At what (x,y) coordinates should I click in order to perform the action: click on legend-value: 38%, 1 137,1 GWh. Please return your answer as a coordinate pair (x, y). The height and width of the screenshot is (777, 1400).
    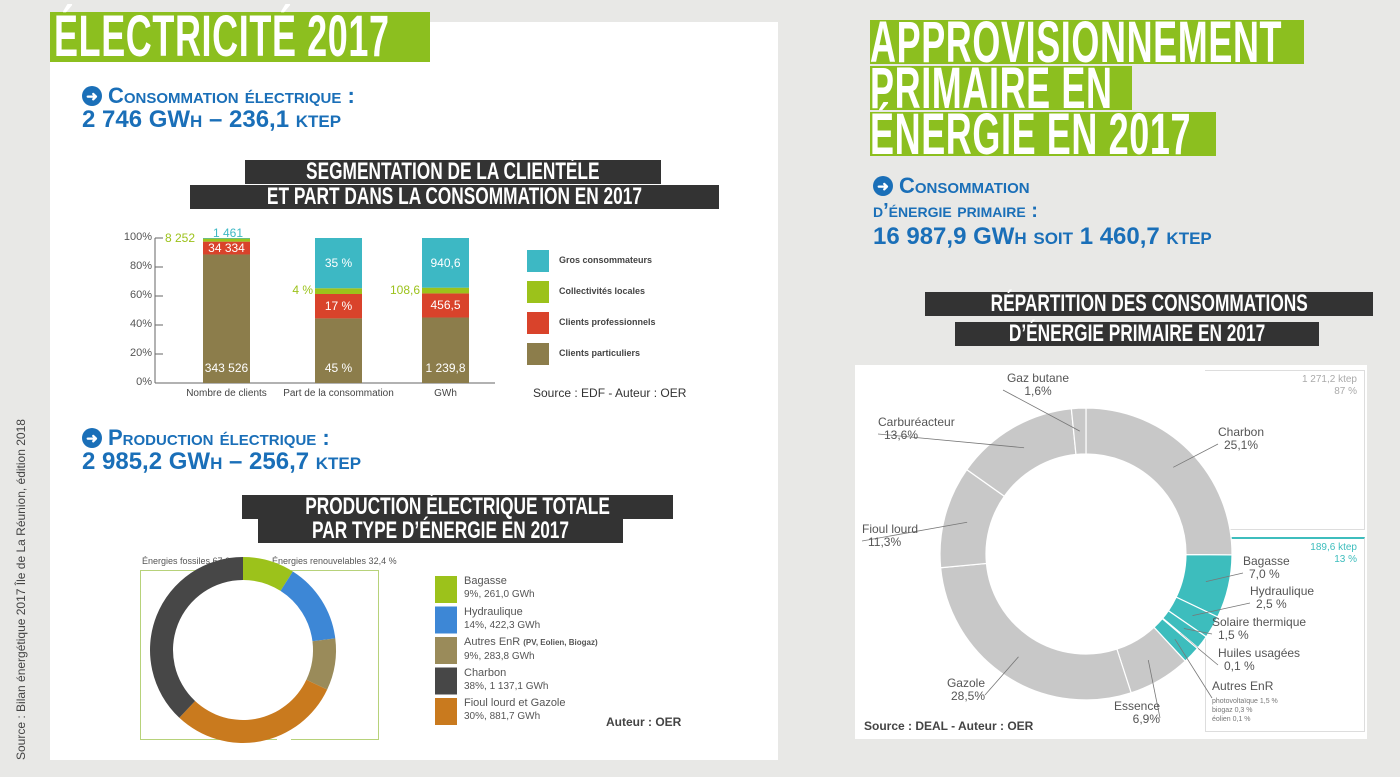
    Looking at the image, I should click on (506, 686).